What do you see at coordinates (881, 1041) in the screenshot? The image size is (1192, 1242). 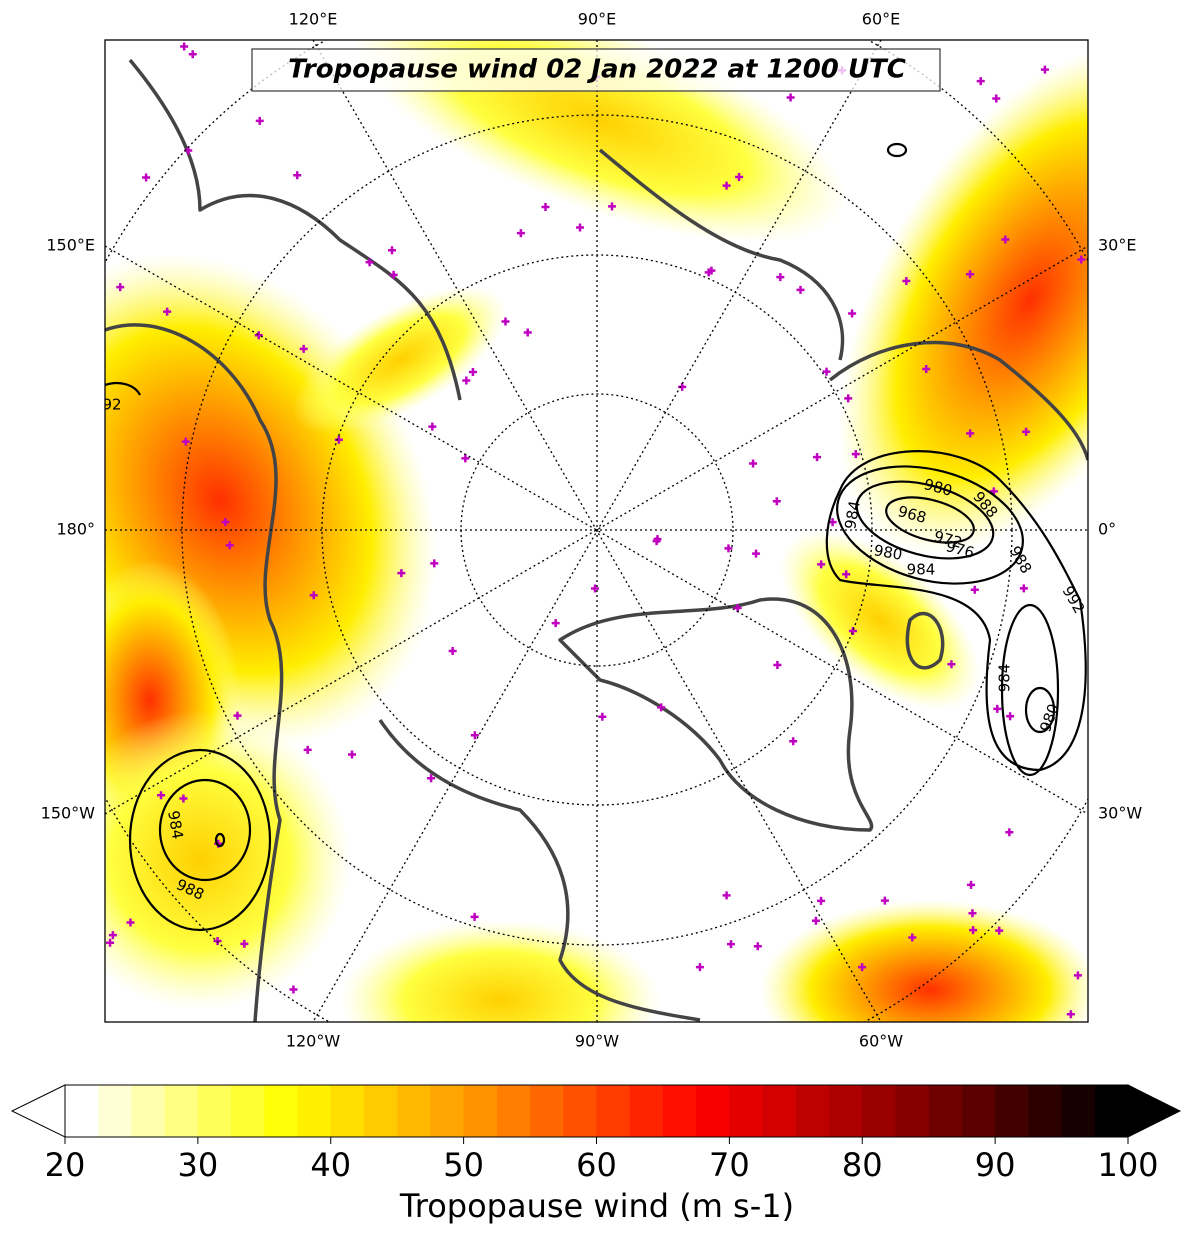 I see `meridian-label: 60°W` at bounding box center [881, 1041].